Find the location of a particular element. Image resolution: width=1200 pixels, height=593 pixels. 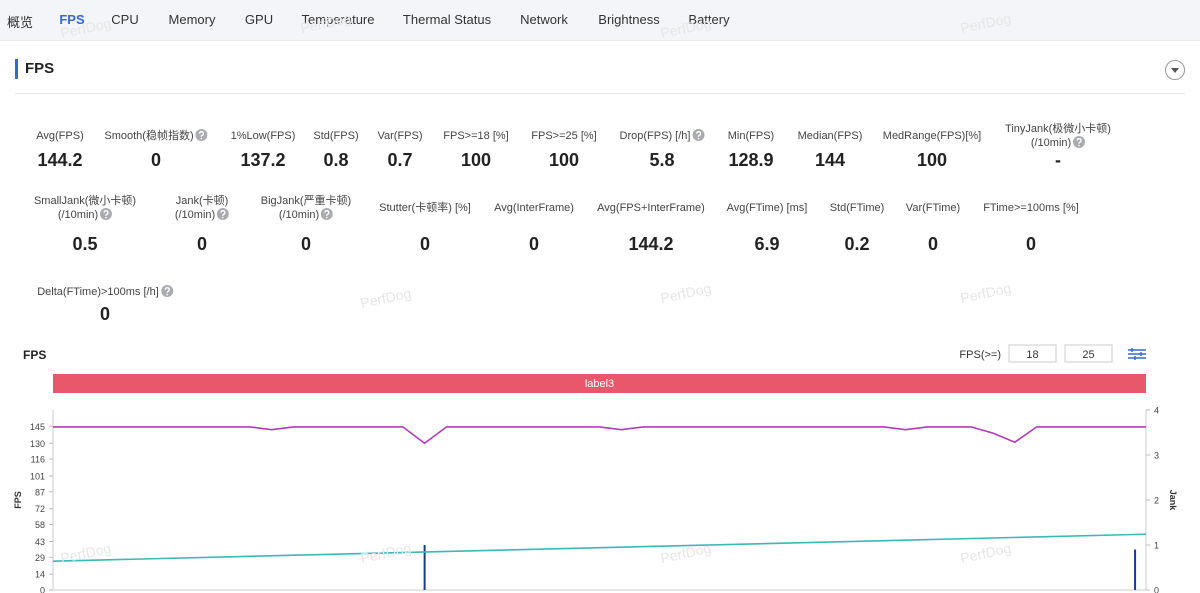

metric-label-text: Min(FPS) is located at coordinates (751, 136).